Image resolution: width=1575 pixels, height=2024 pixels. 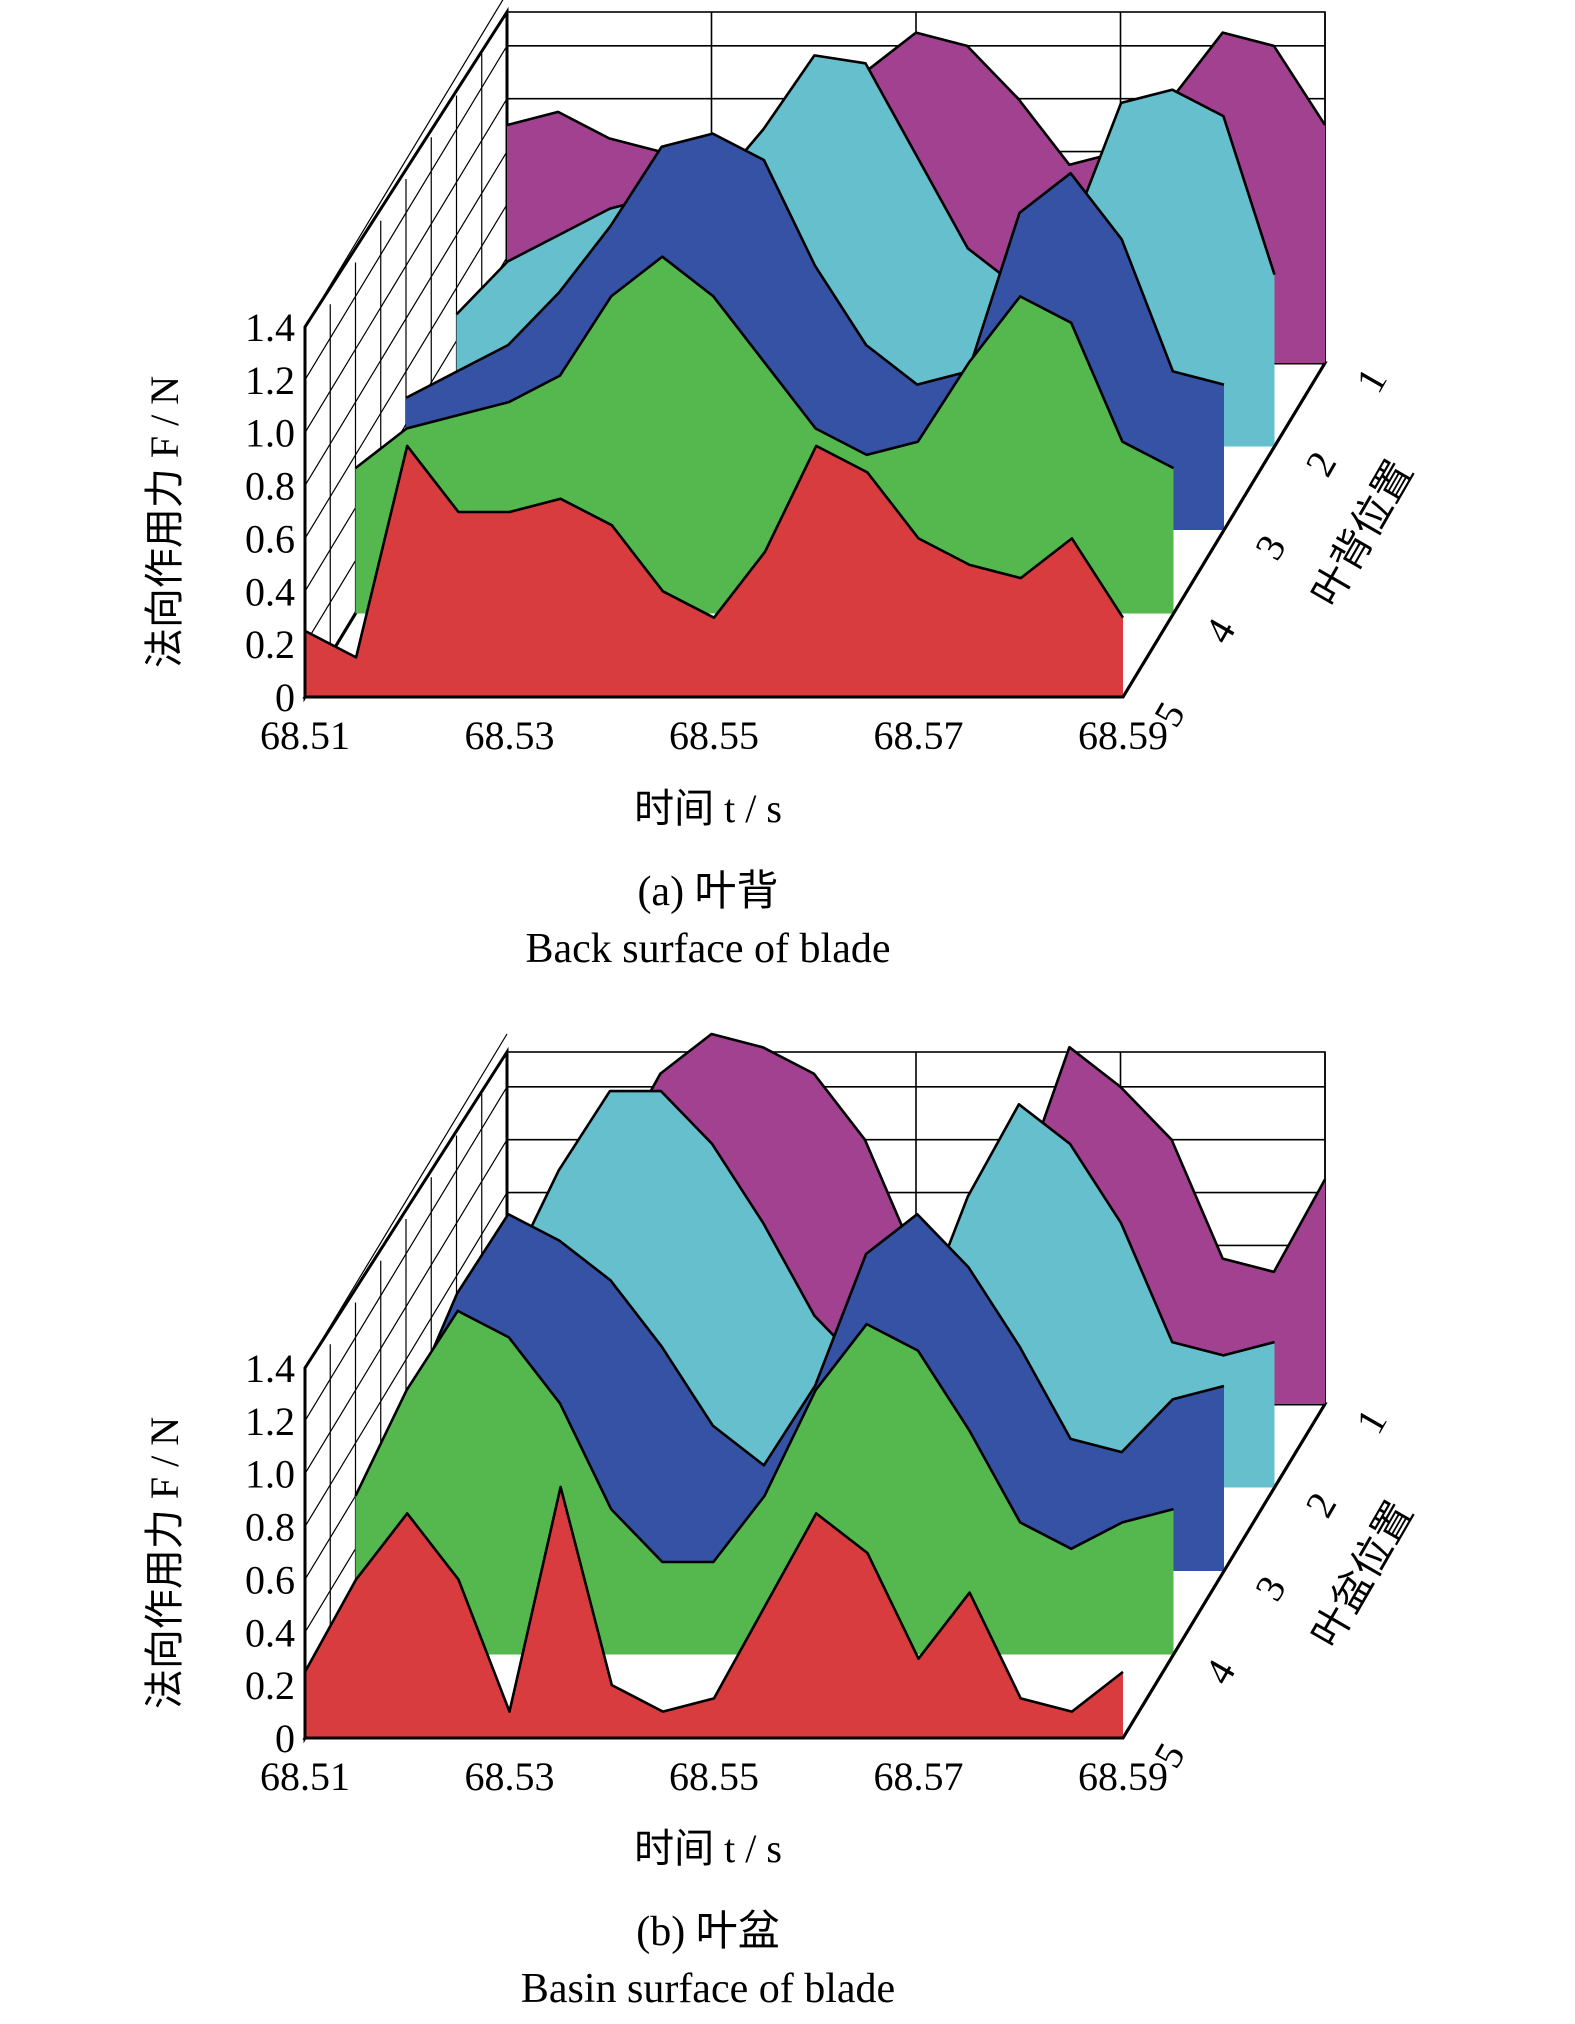 What do you see at coordinates (708, 1989) in the screenshot?
I see `panel-caption: Basin surface of blade` at bounding box center [708, 1989].